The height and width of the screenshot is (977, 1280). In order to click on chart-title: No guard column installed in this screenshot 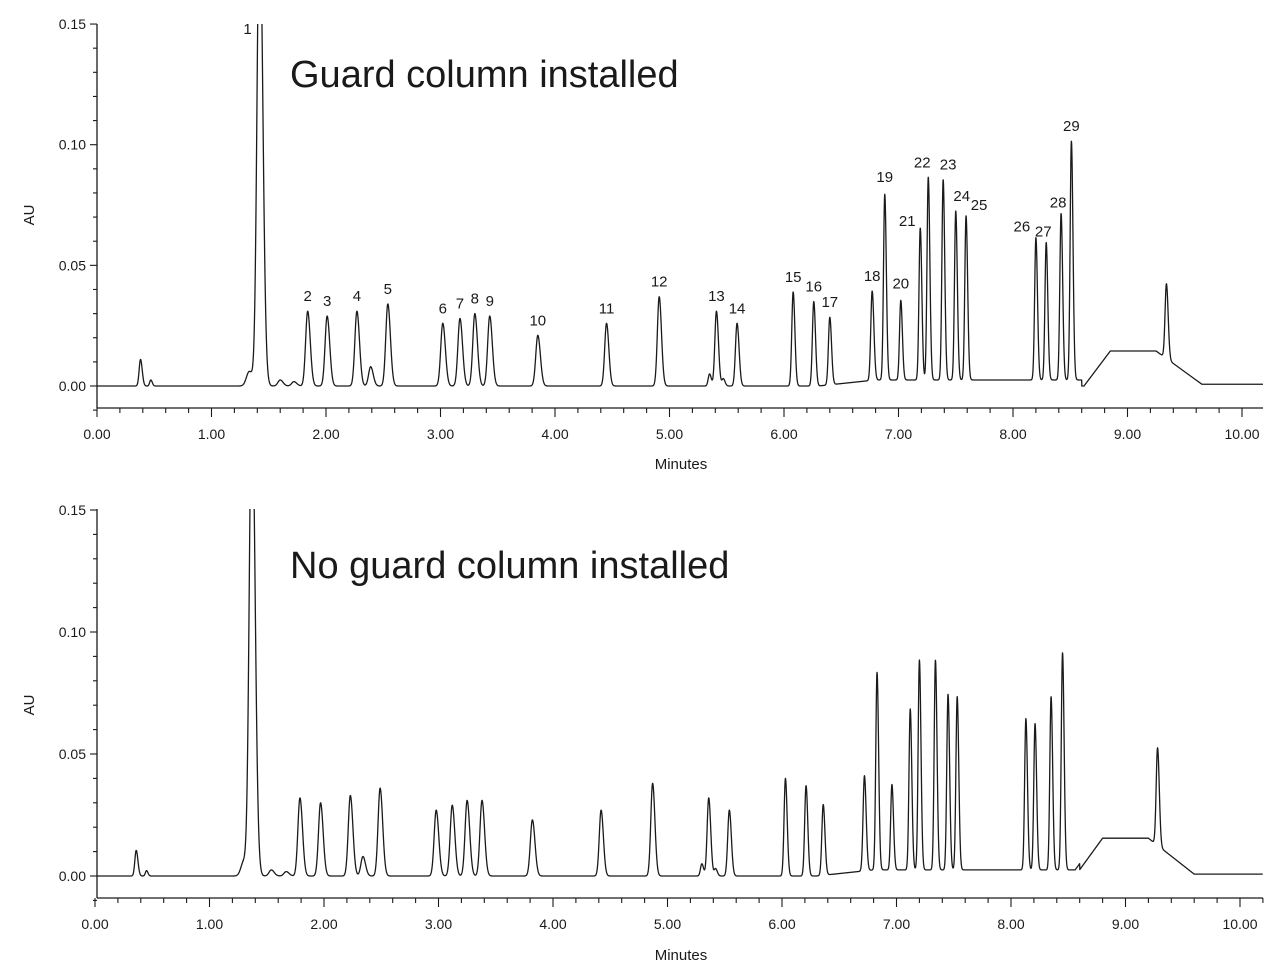, I will do `click(509, 566)`.